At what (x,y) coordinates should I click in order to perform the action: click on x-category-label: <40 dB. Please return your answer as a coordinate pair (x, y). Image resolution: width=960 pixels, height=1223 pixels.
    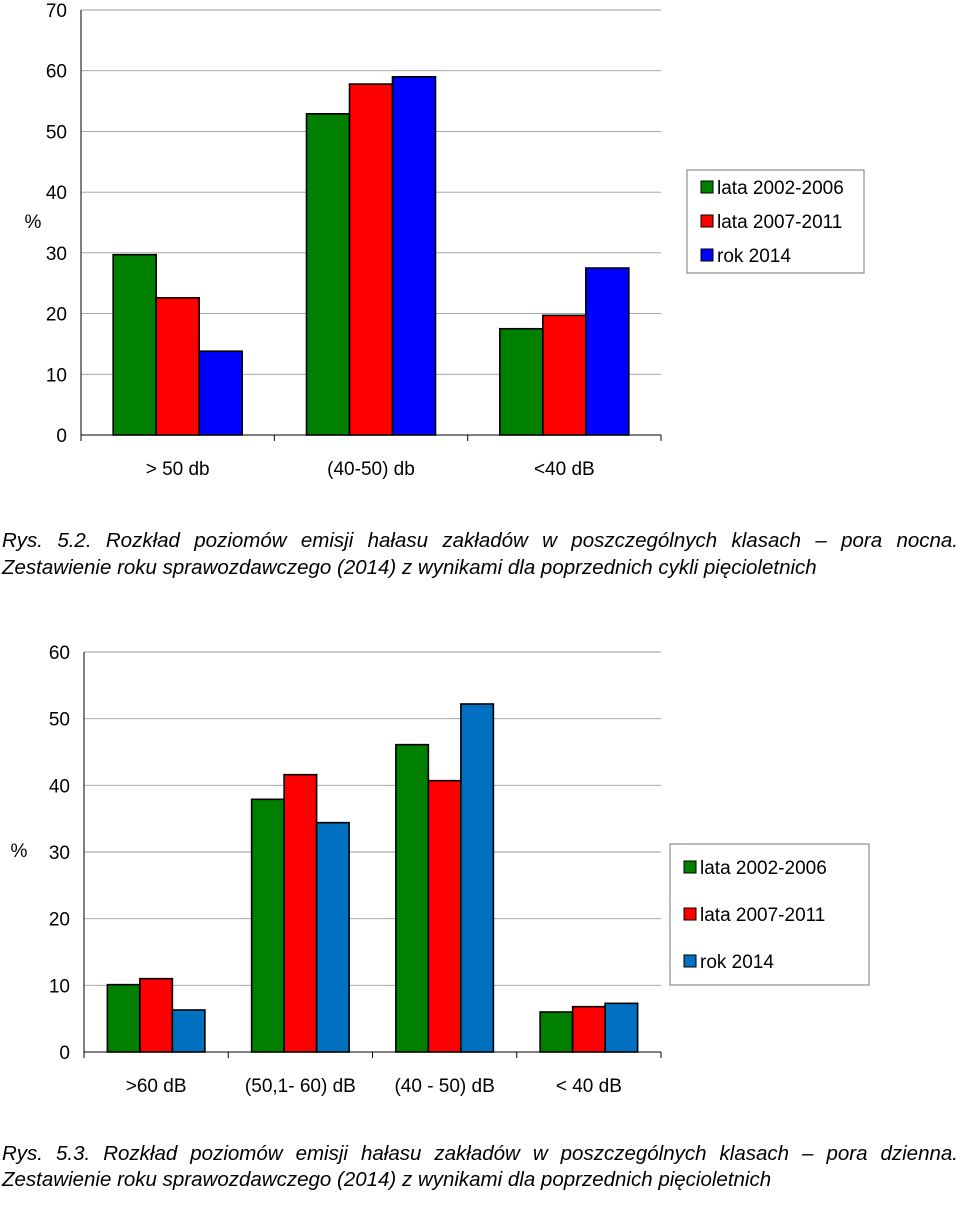
    Looking at the image, I should click on (564, 469).